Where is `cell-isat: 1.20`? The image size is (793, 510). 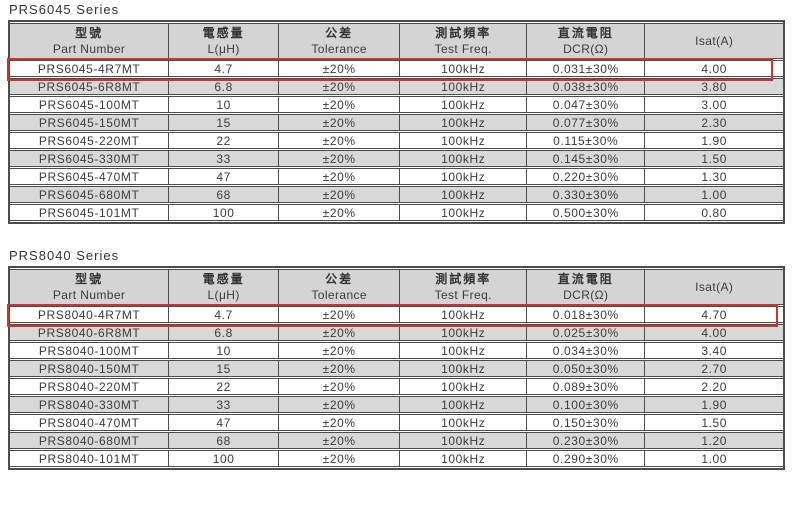 cell-isat: 1.20 is located at coordinates (714, 440).